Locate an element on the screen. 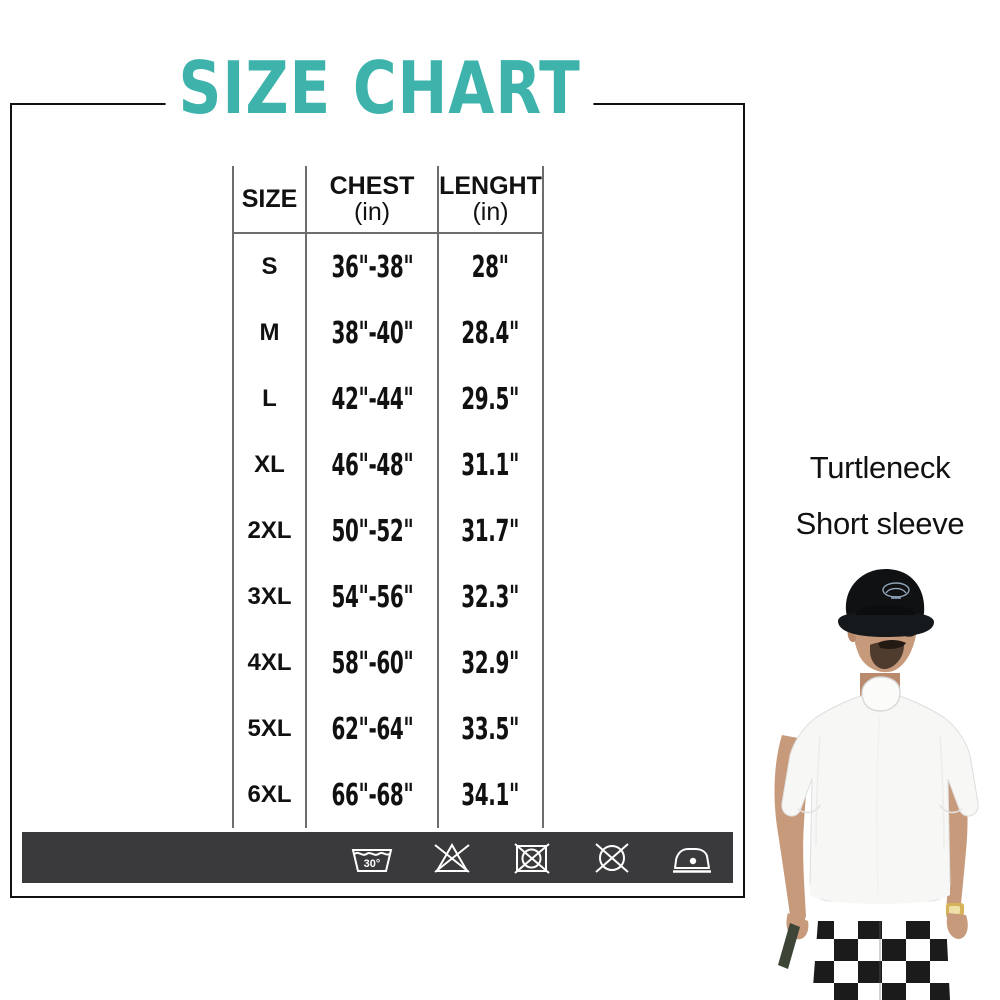 Image resolution: width=1000 pixels, height=1000 pixels. cell-length: 28.4" is located at coordinates (490, 333).